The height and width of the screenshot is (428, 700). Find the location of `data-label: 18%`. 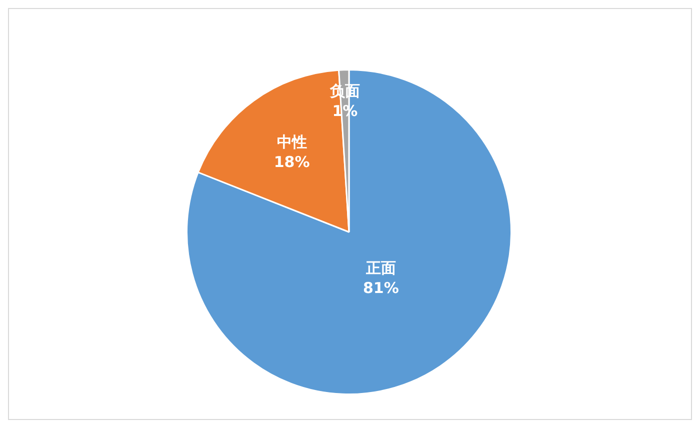

data-label: 18% is located at coordinates (292, 162).